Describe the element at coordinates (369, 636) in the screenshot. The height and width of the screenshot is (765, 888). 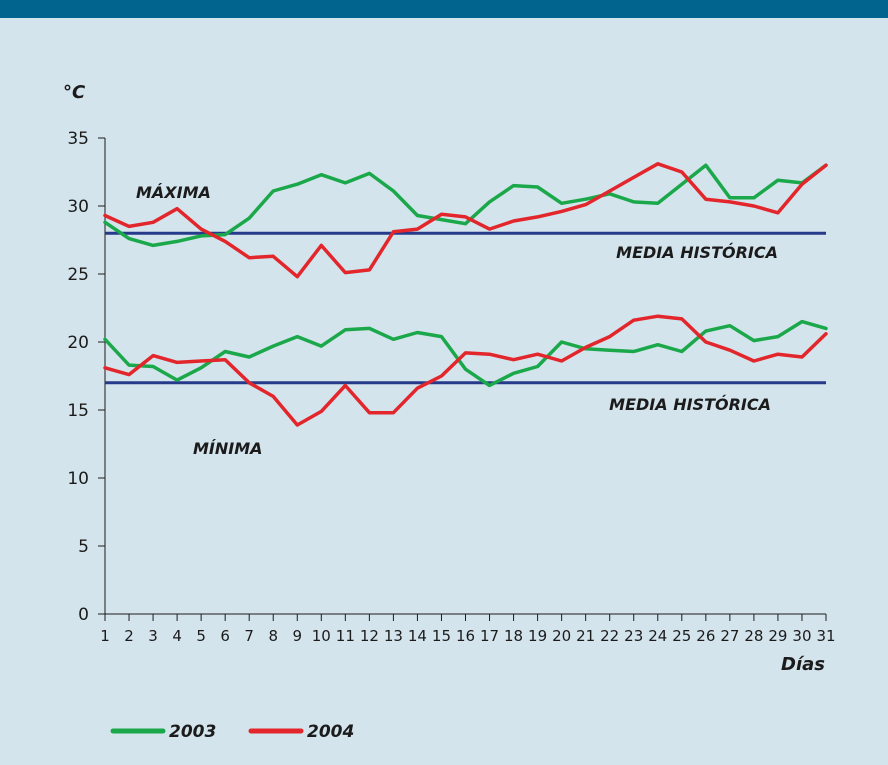
I see `x-tick-label: 12` at that location.